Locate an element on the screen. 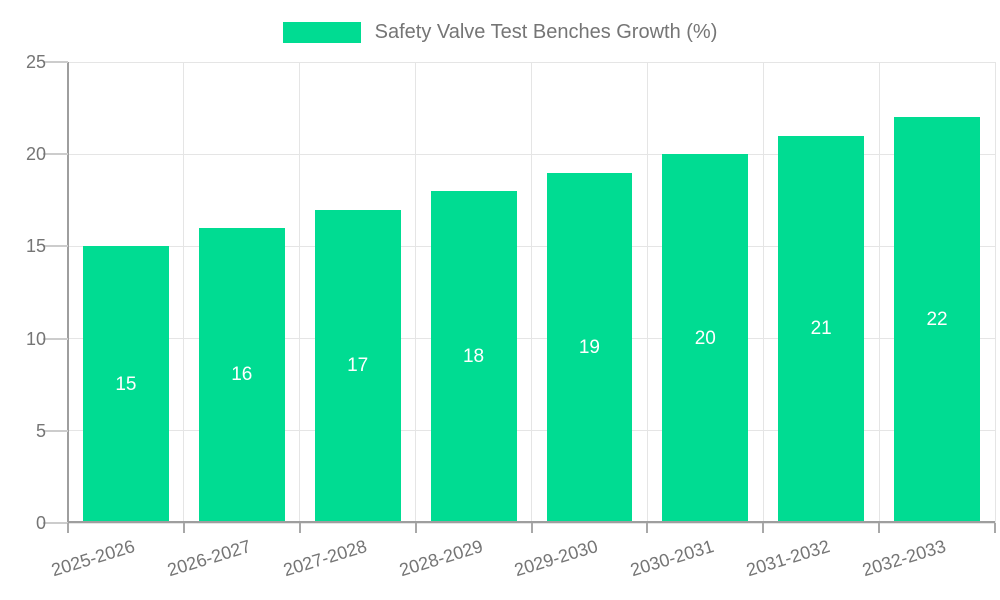  bar-value-label: 21 is located at coordinates (821, 329).